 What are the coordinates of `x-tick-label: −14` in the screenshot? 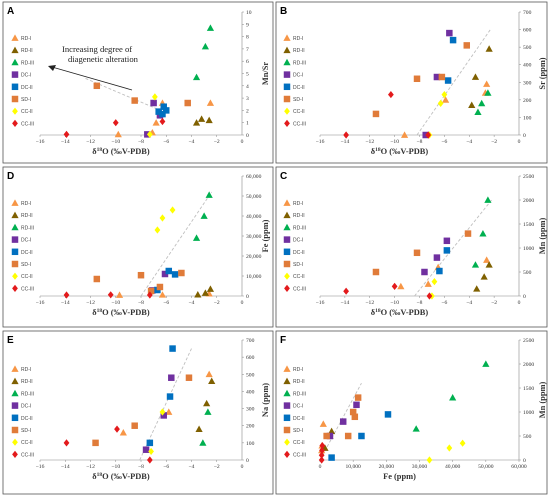 It's located at (345, 142).